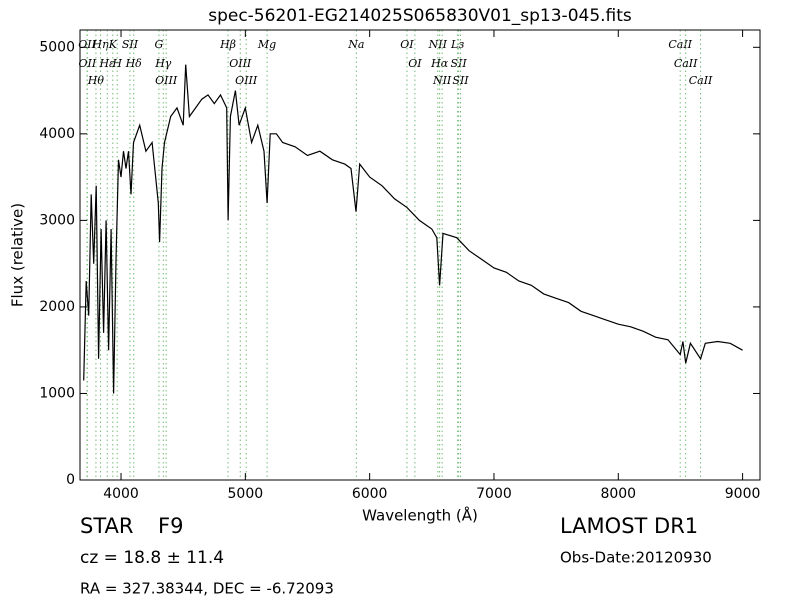  Describe the element at coordinates (636, 558) in the screenshot. I see `obs-date: Obs-Date:20120930` at that location.